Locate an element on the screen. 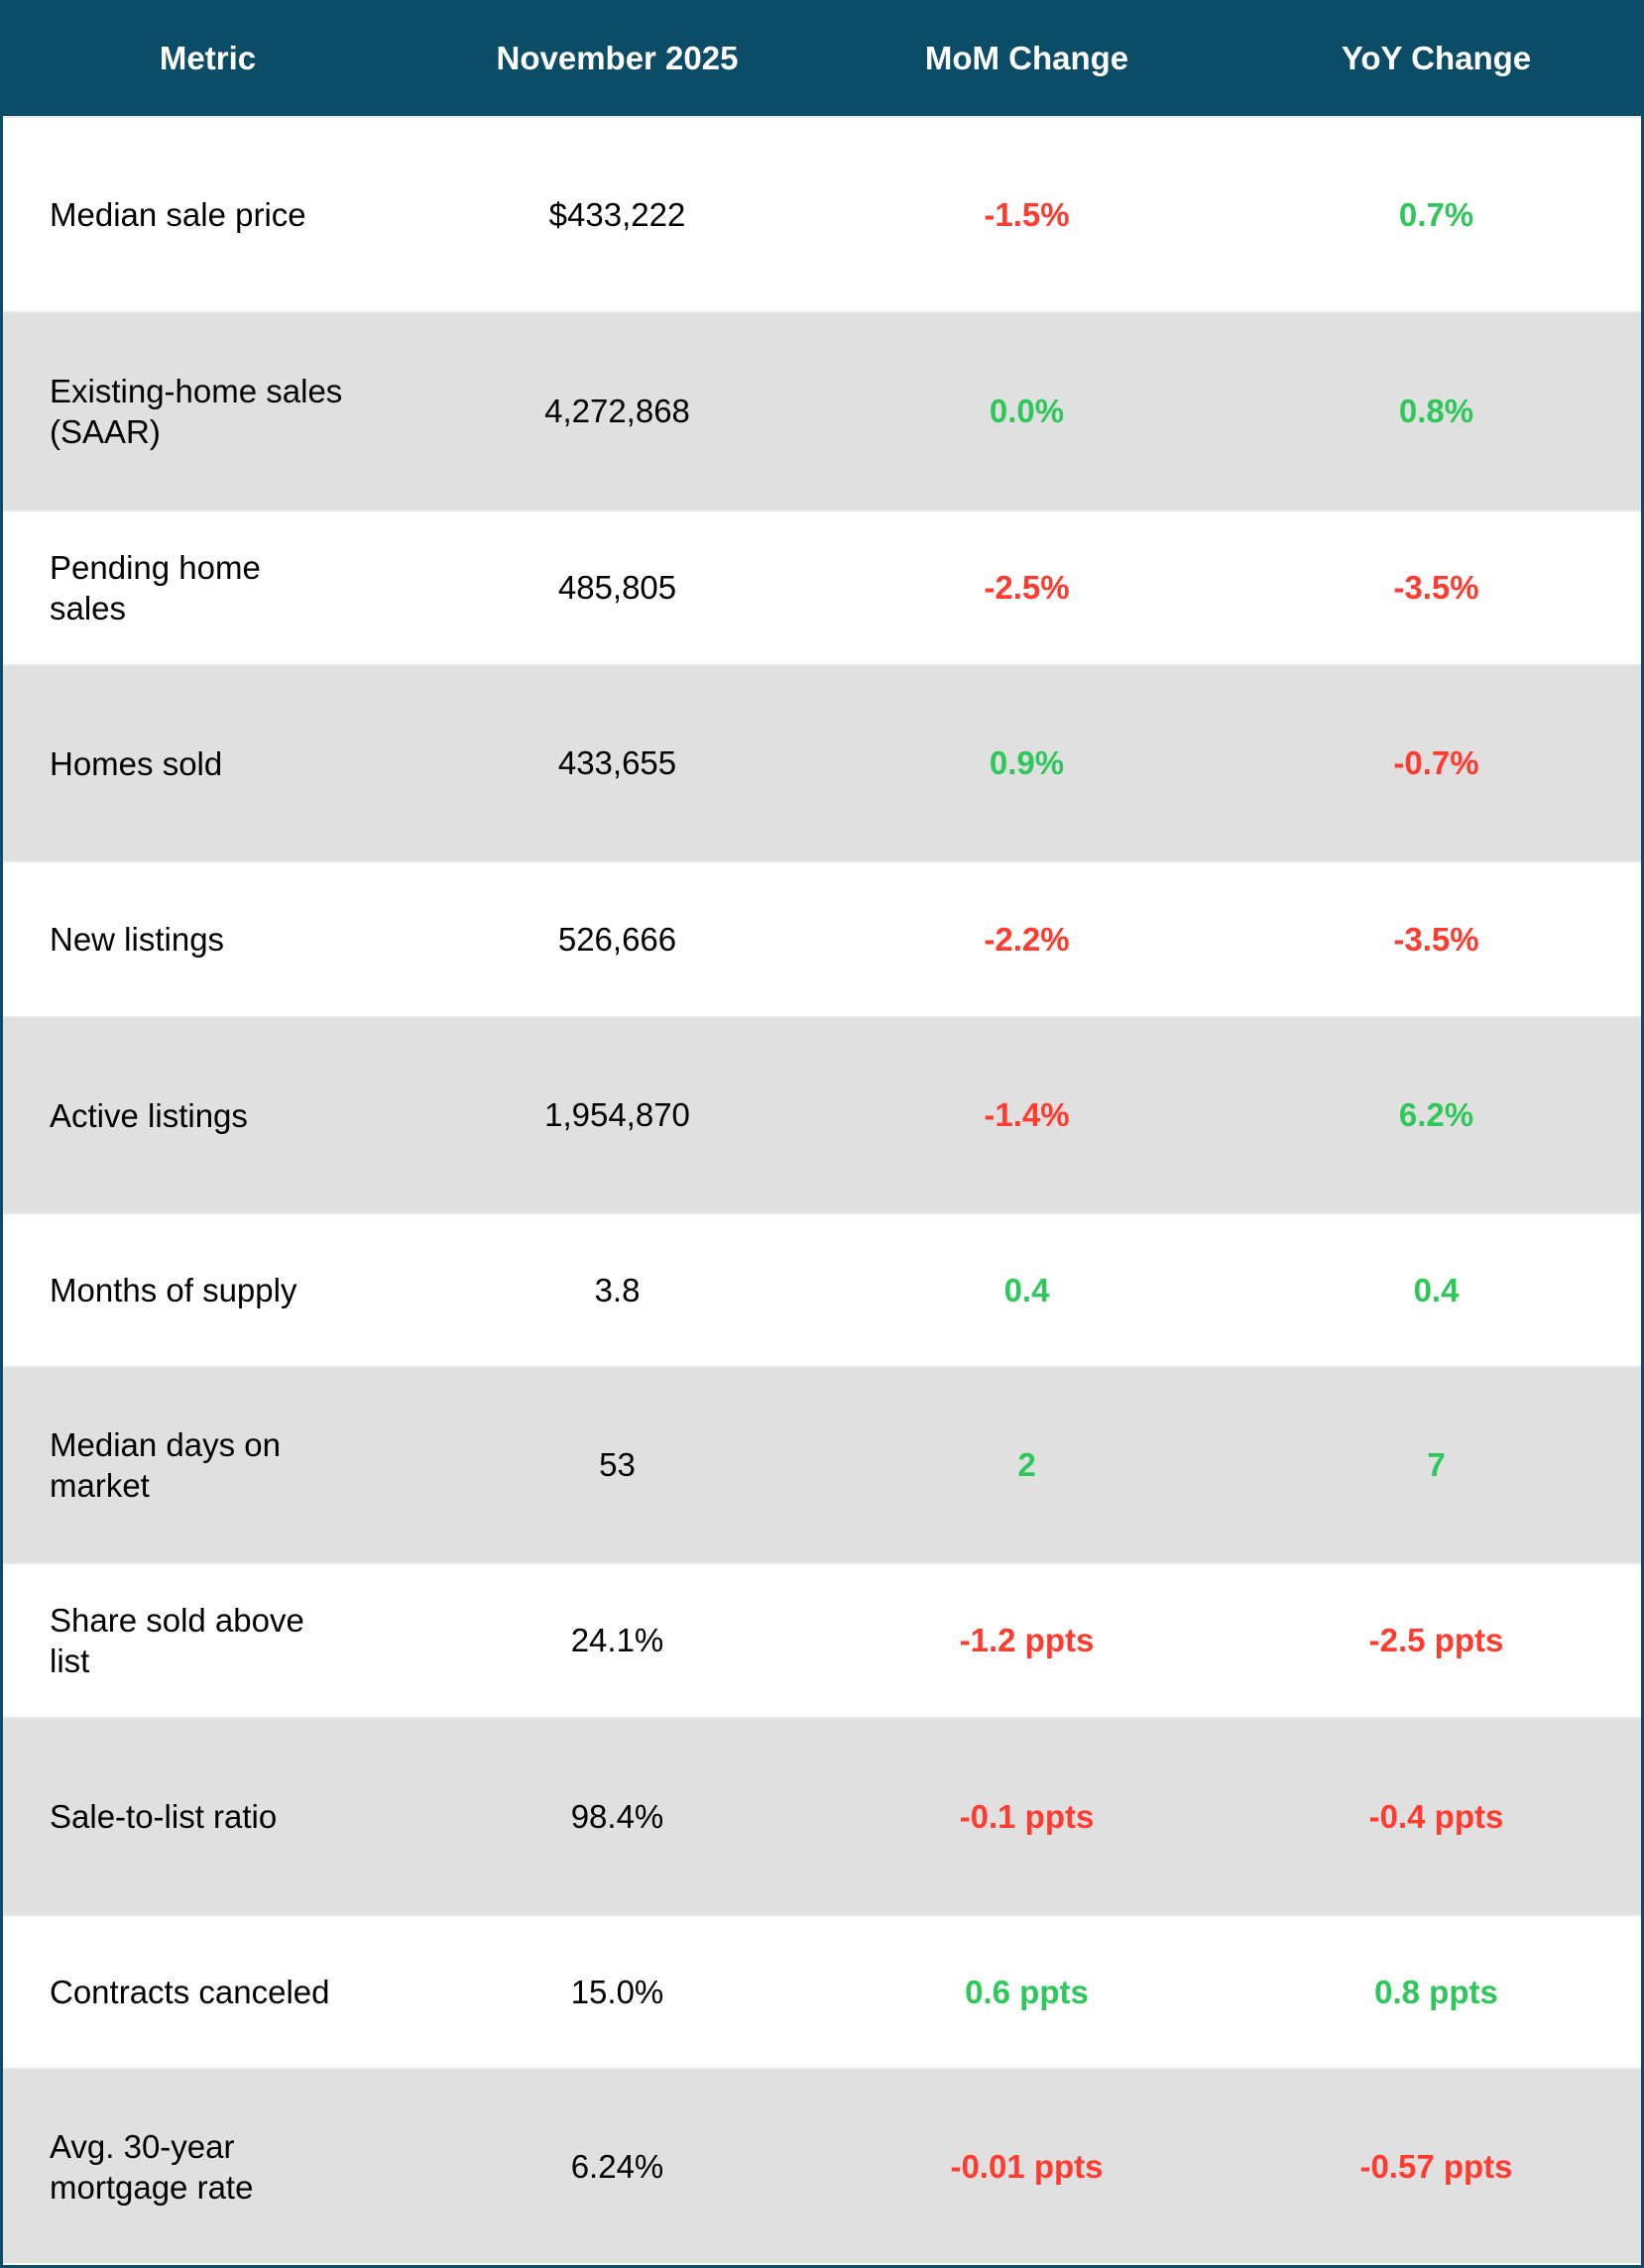  table-row: New listings 526,666 -2.2% -3.5% is located at coordinates (822, 938).